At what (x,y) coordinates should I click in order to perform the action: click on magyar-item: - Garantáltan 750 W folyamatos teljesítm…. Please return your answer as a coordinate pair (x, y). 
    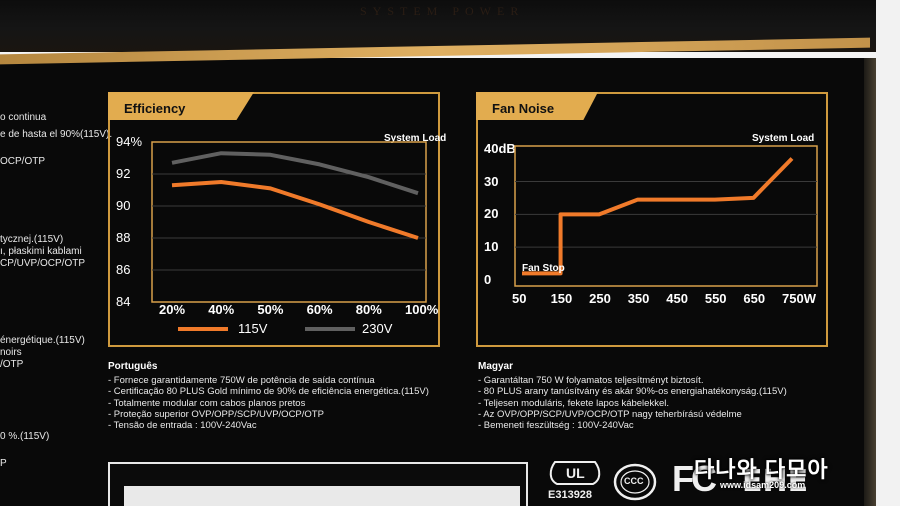
    Looking at the image, I should click on (591, 380).